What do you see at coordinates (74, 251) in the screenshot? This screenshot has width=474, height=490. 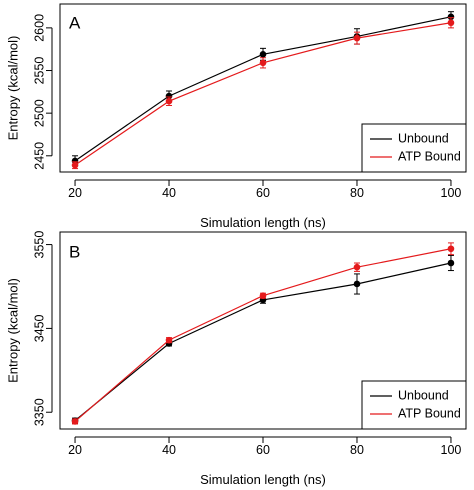 I see `panel-label: B` at bounding box center [74, 251].